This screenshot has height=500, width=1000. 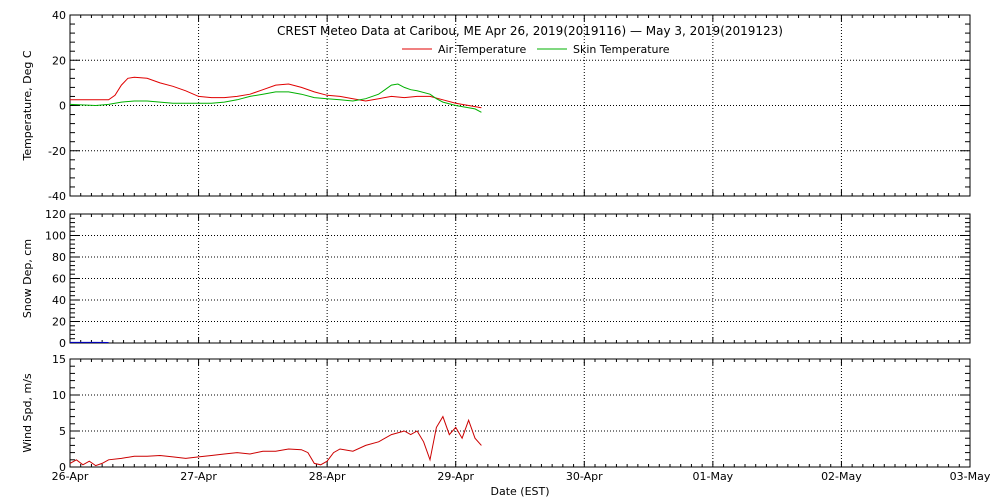 I want to click on y-axis-label-wind: Wind Spd, m/s, so click(x=27, y=413).